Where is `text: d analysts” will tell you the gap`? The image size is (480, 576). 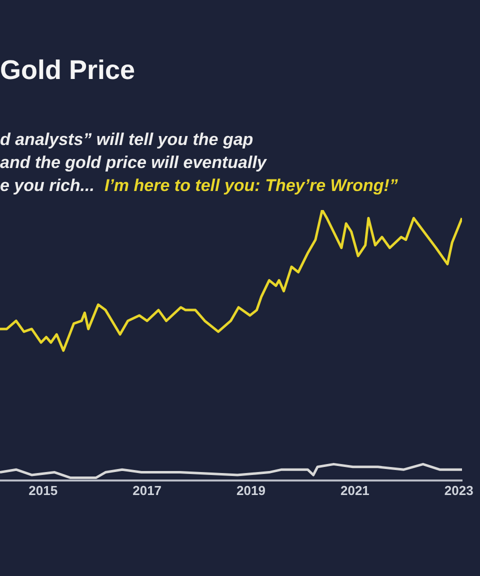 text: d analysts” will tell you the gap is located at coordinates (127, 140).